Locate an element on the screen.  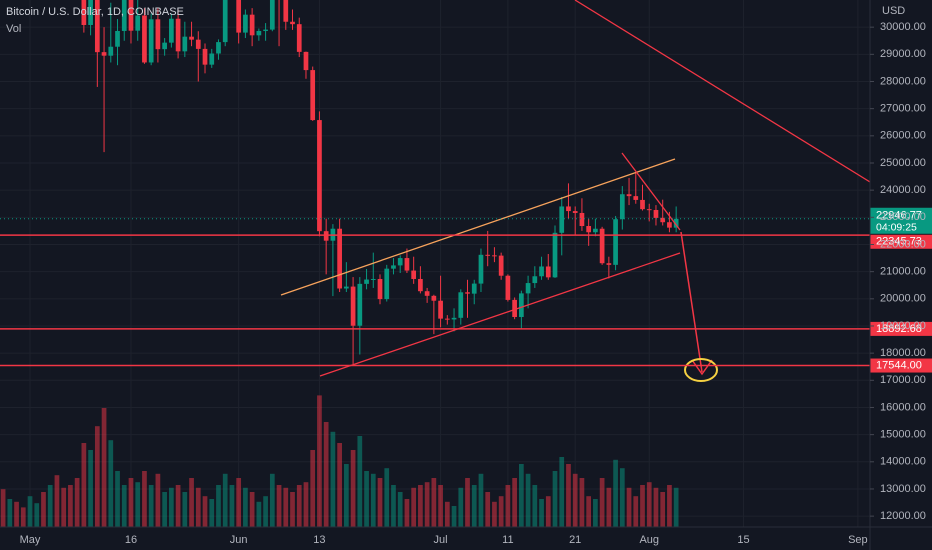
arrow-head is located at coordinates (702, 367).